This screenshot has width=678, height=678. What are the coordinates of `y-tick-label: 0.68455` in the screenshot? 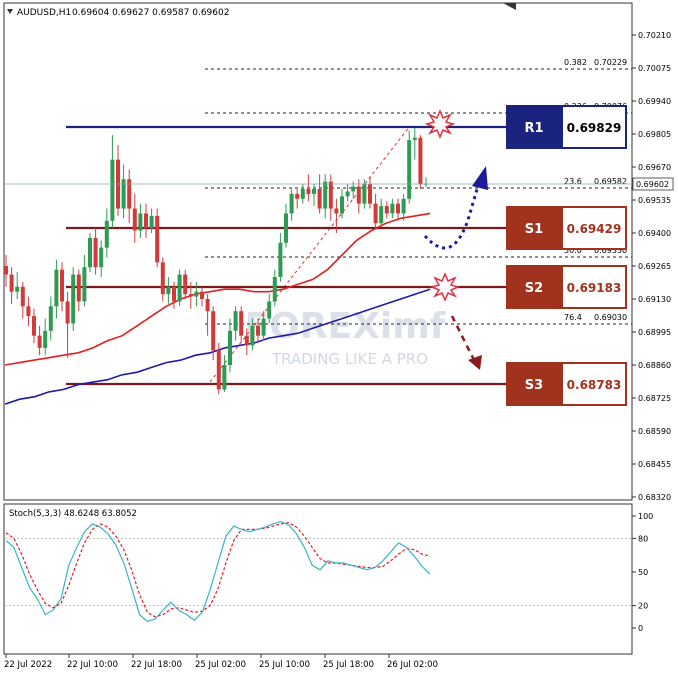 It's located at (654, 464).